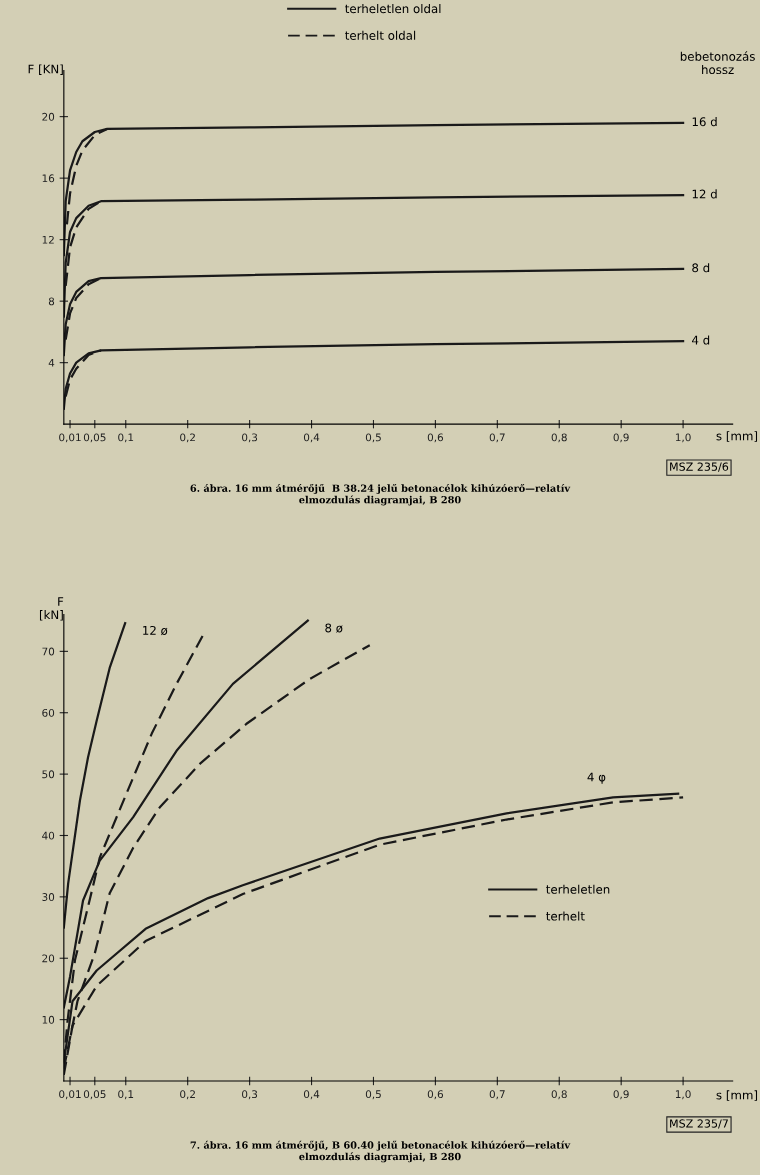 This screenshot has width=760, height=1175. What do you see at coordinates (380, 1151) in the screenshot?
I see `text: 7. ábra. 16 mm átmérőjű, B 60.40 jelű betonacélok kihúzóerő—relatív elmozdulás diagramjai, B 280` at bounding box center [380, 1151].